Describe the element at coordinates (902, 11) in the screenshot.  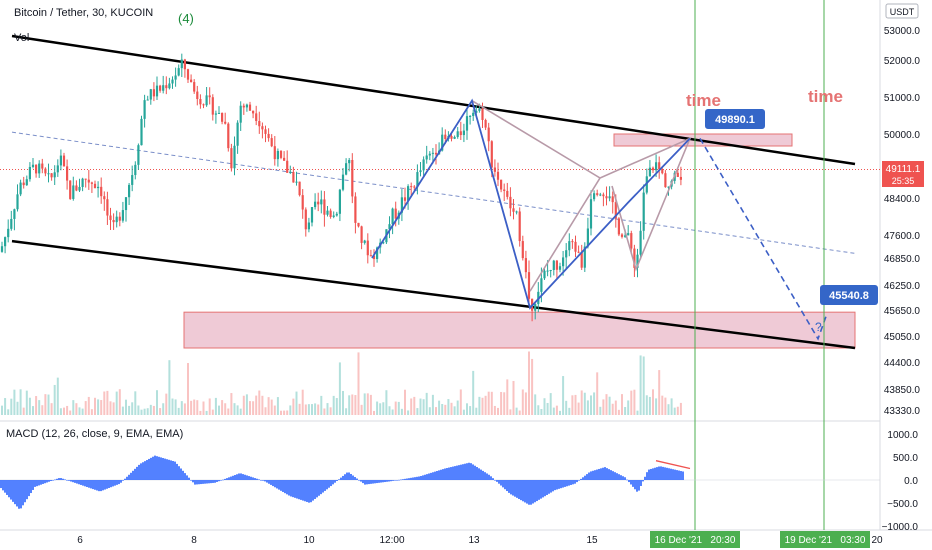
I see `currency-badge` at that location.